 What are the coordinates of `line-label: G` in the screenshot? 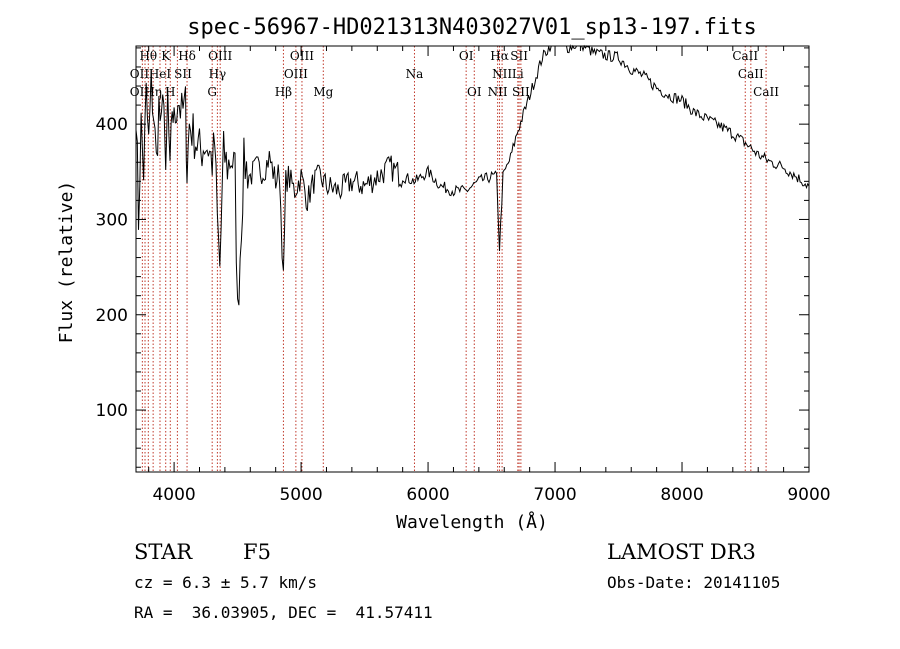 It's located at (212, 92).